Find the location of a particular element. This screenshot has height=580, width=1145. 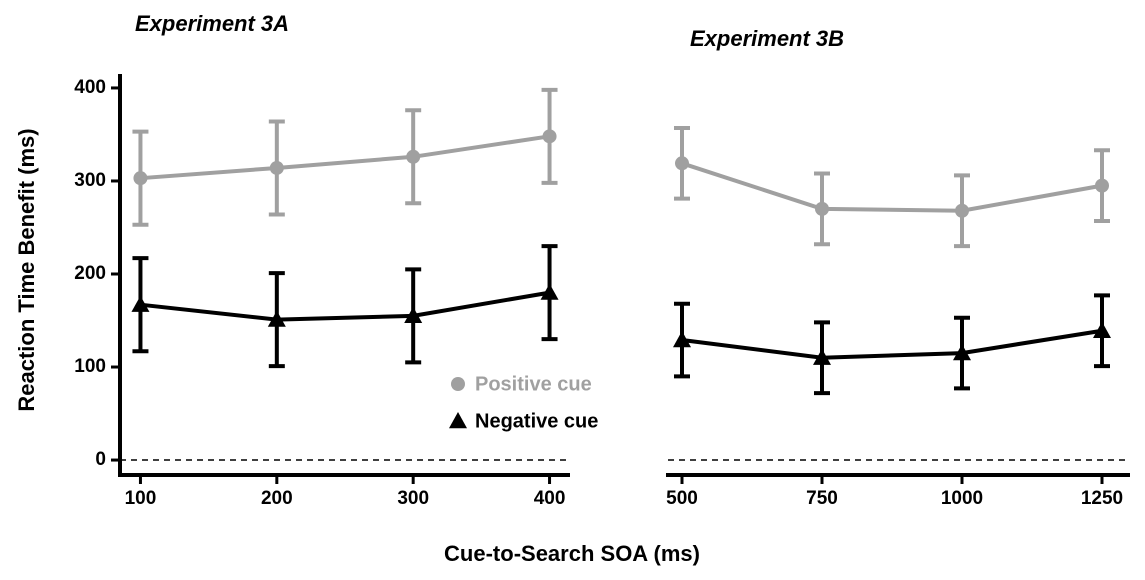

legend-label: Positive cue is located at coordinates (533, 384).